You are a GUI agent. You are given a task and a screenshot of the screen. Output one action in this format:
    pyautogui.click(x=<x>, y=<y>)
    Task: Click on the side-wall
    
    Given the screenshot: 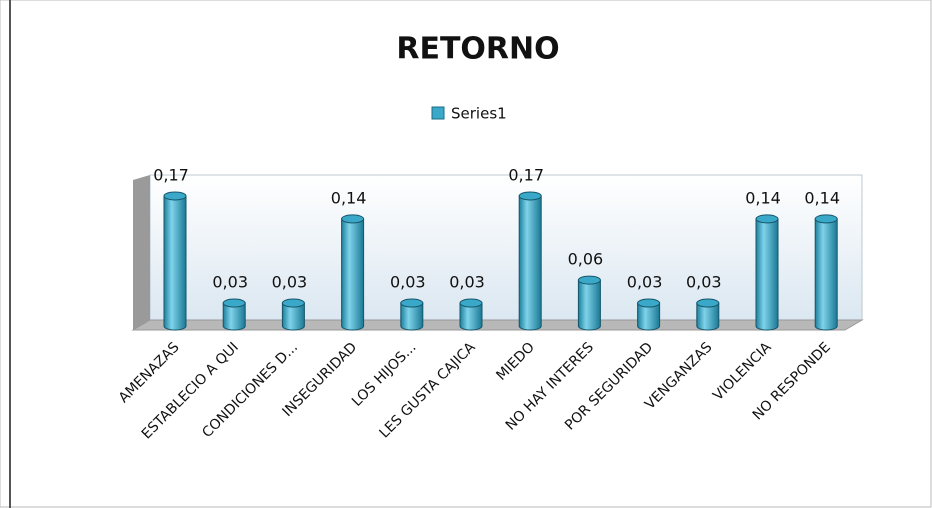 What is the action you would take?
    pyautogui.click(x=141, y=252)
    